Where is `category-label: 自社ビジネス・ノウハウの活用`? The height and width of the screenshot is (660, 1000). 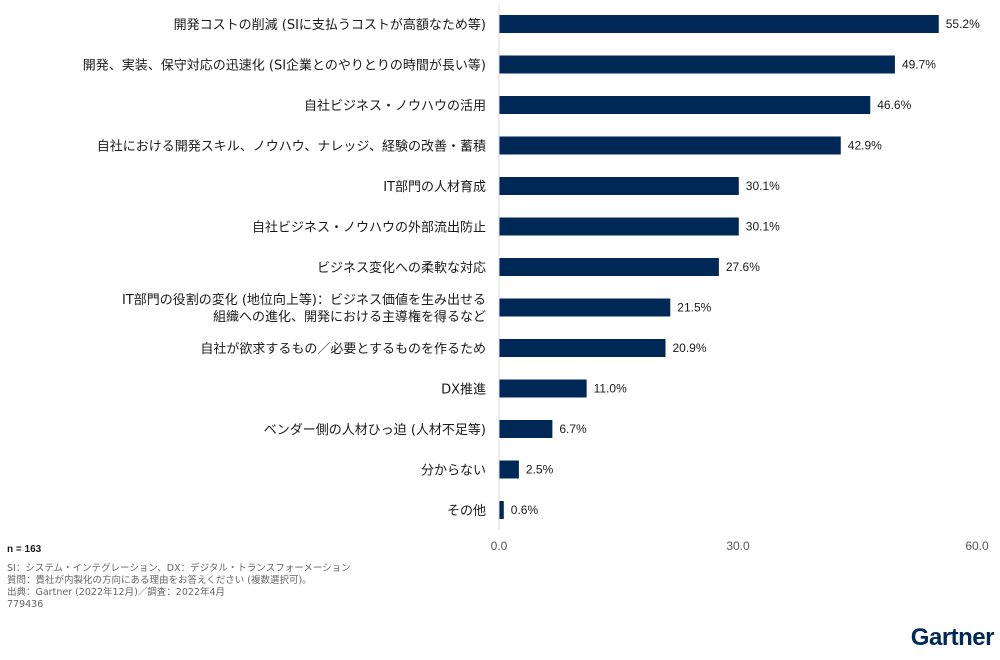
category-label: 自社ビジネス・ノウハウの活用 is located at coordinates (395, 106).